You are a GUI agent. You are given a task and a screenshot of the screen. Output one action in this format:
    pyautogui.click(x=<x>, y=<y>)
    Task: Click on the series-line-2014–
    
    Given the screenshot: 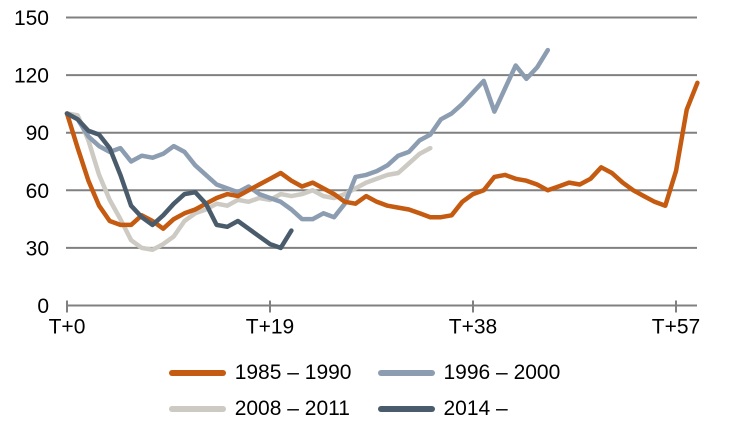 What is the action you would take?
    pyautogui.click(x=179, y=181)
    